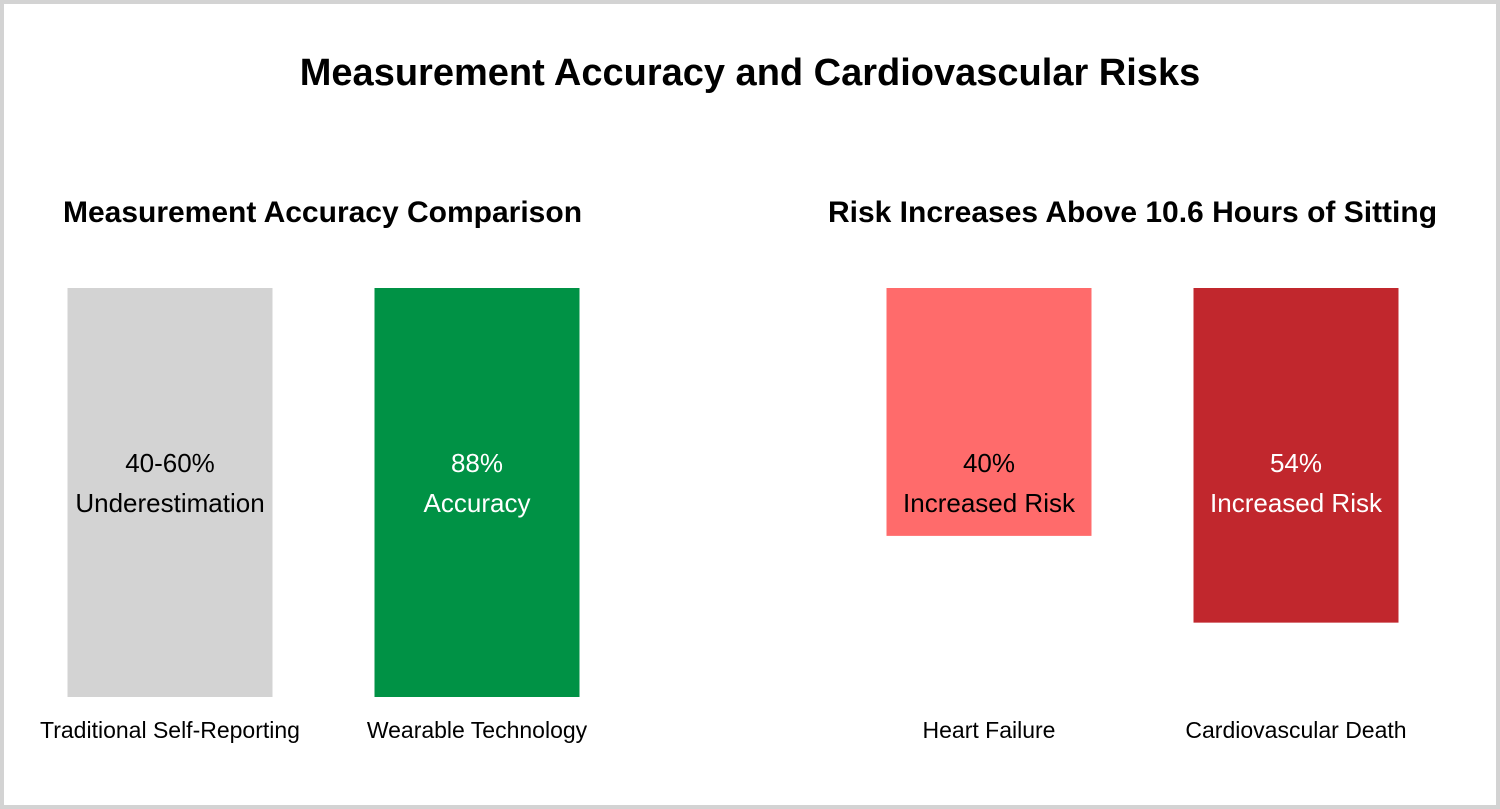 Image resolution: width=1500 pixels, height=809 pixels. I want to click on bar-heart-failure, so click(989, 412).